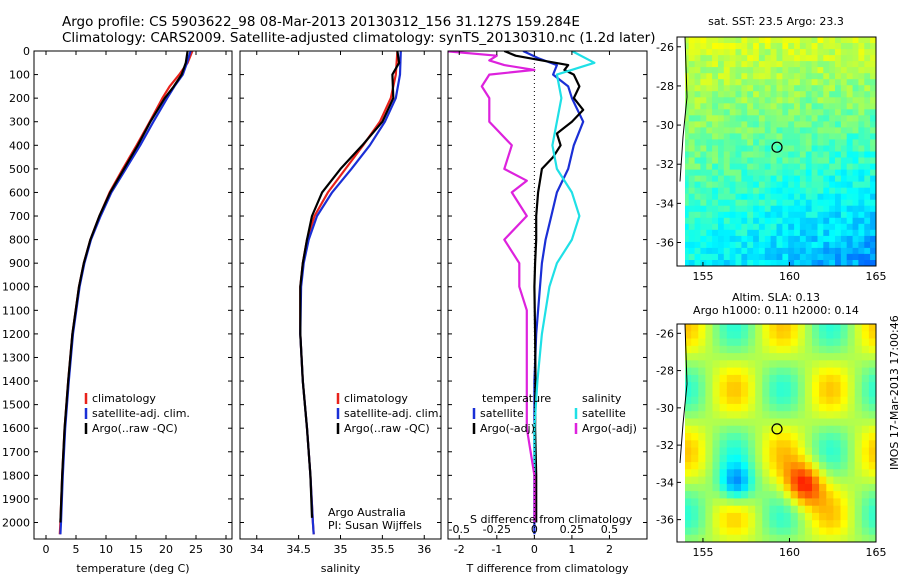  Describe the element at coordinates (19, 192) in the screenshot. I see `y-tick-label: 600` at that location.